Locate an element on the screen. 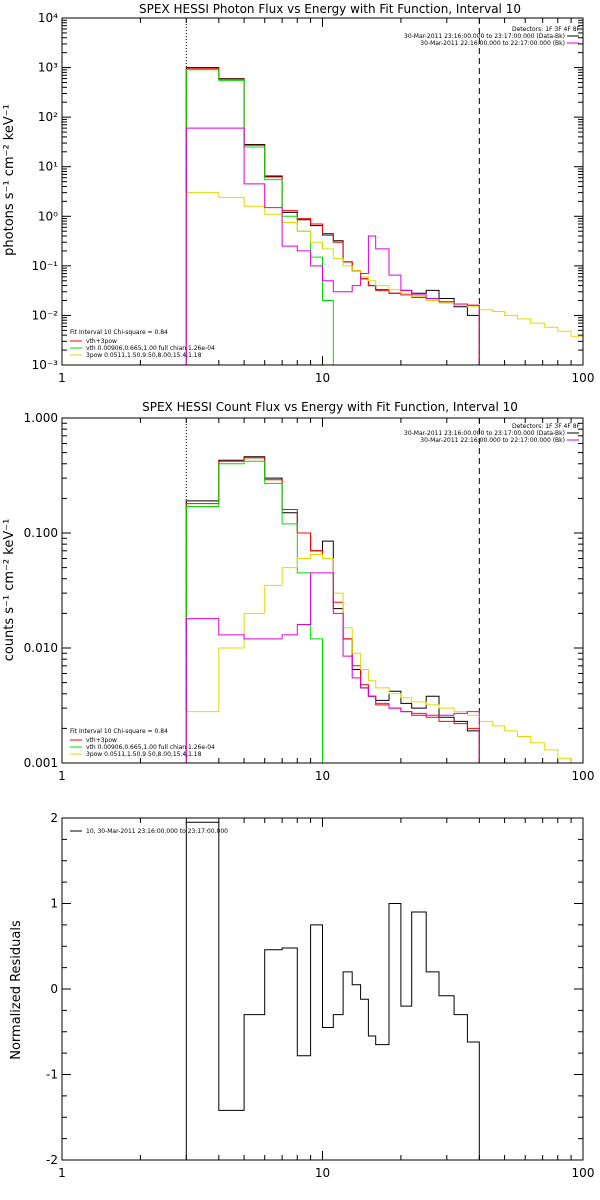 This screenshot has height=1200, width=600. y-axis-label: photons s⁻¹ cm⁻² keV⁻¹ is located at coordinates (9, 180).